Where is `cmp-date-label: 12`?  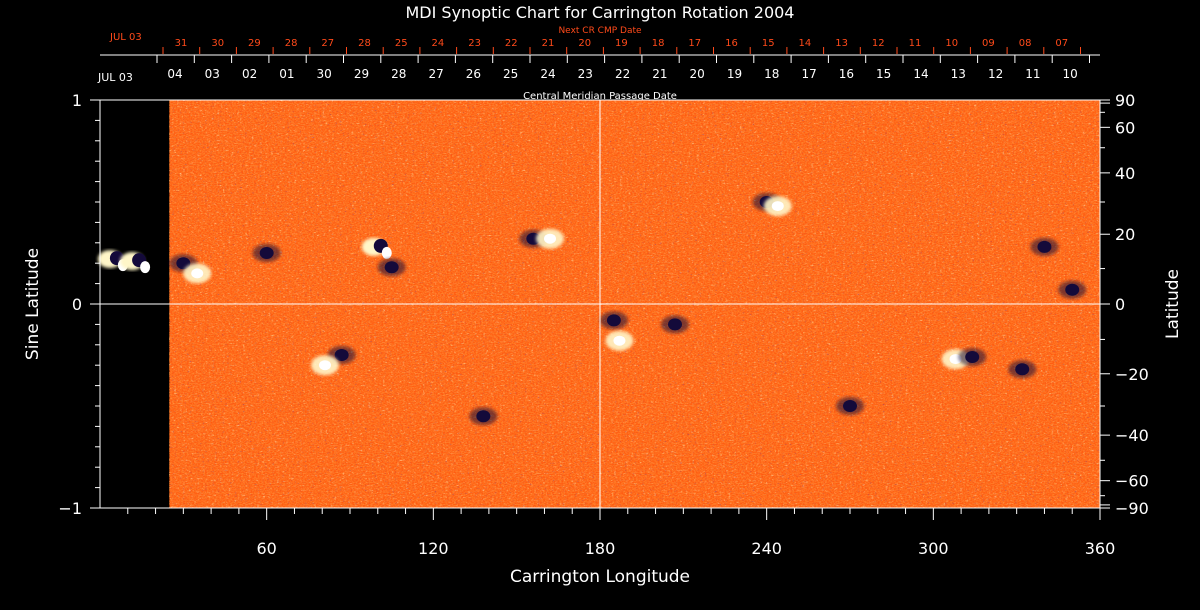 cmp-date-label: 12 is located at coordinates (995, 74).